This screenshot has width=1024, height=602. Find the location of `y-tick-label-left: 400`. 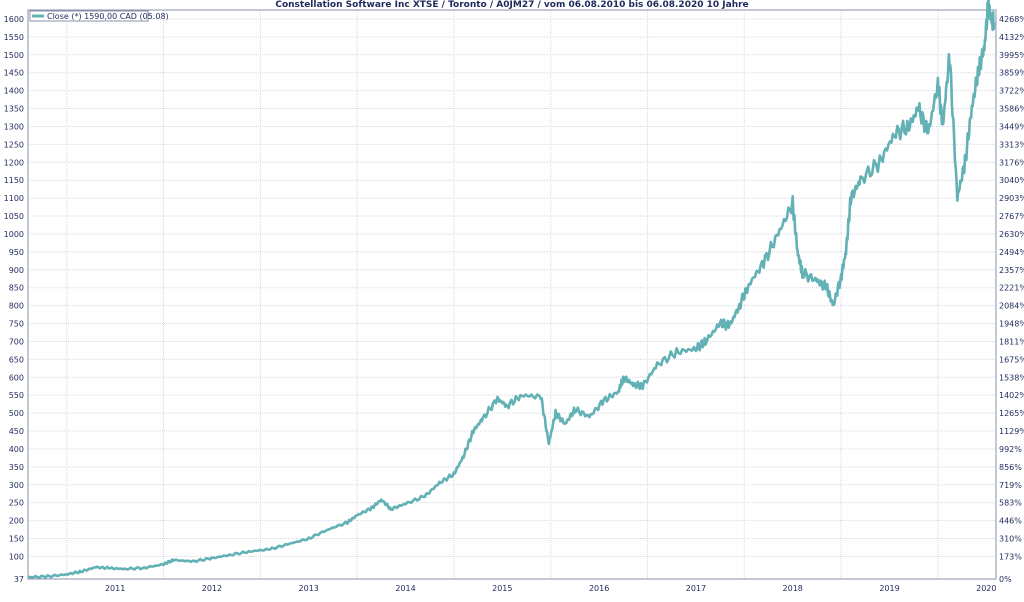

y-tick-label-left: 400 is located at coordinates (16, 449).